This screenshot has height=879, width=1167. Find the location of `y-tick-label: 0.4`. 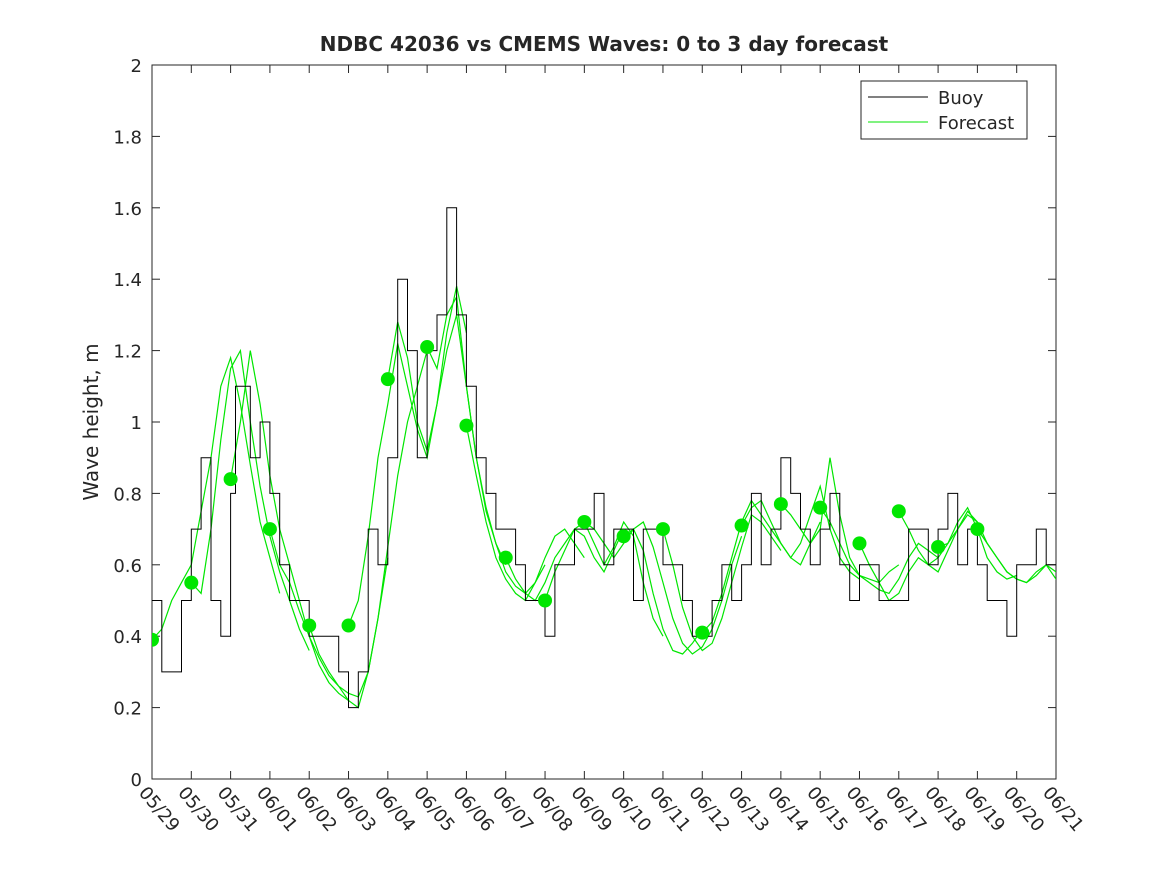

y-tick-label: 0.4 is located at coordinates (127, 637).